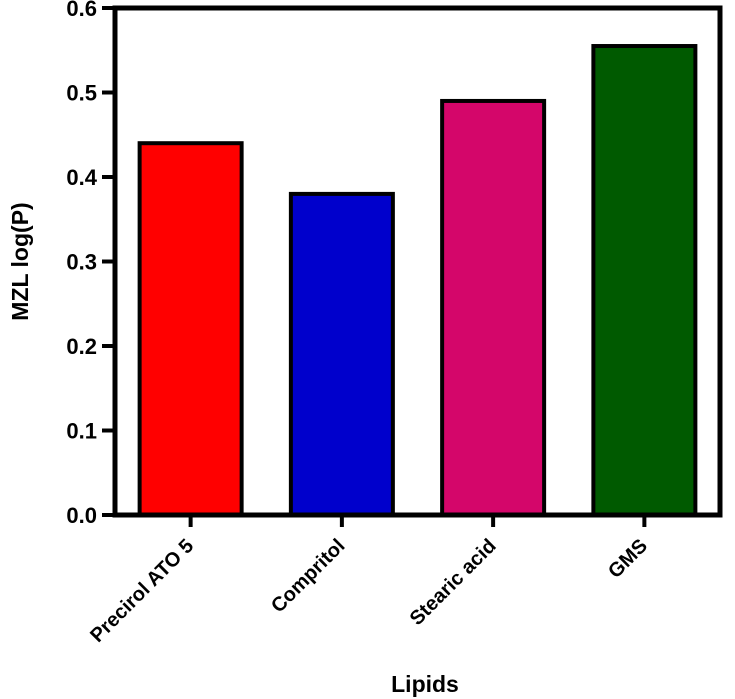 The width and height of the screenshot is (735, 699). I want to click on y-tick-label: 0.0, so click(81, 515).